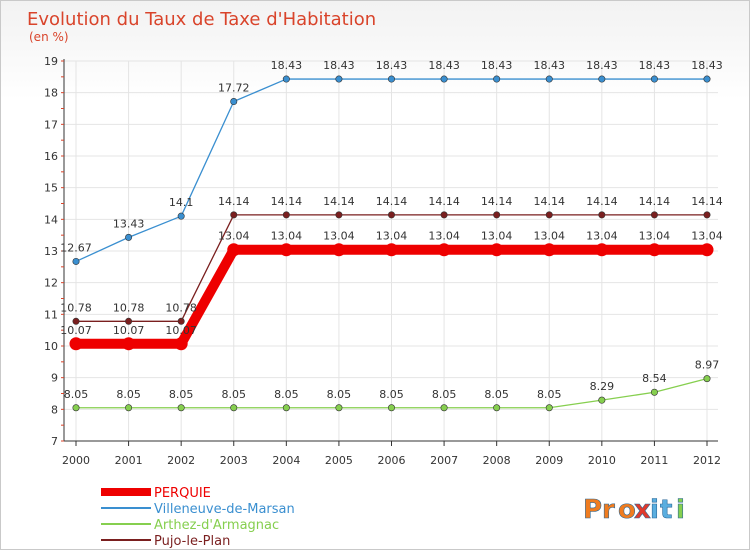 The width and height of the screenshot is (750, 551). I want to click on logo-letter: r, so click(608, 510).